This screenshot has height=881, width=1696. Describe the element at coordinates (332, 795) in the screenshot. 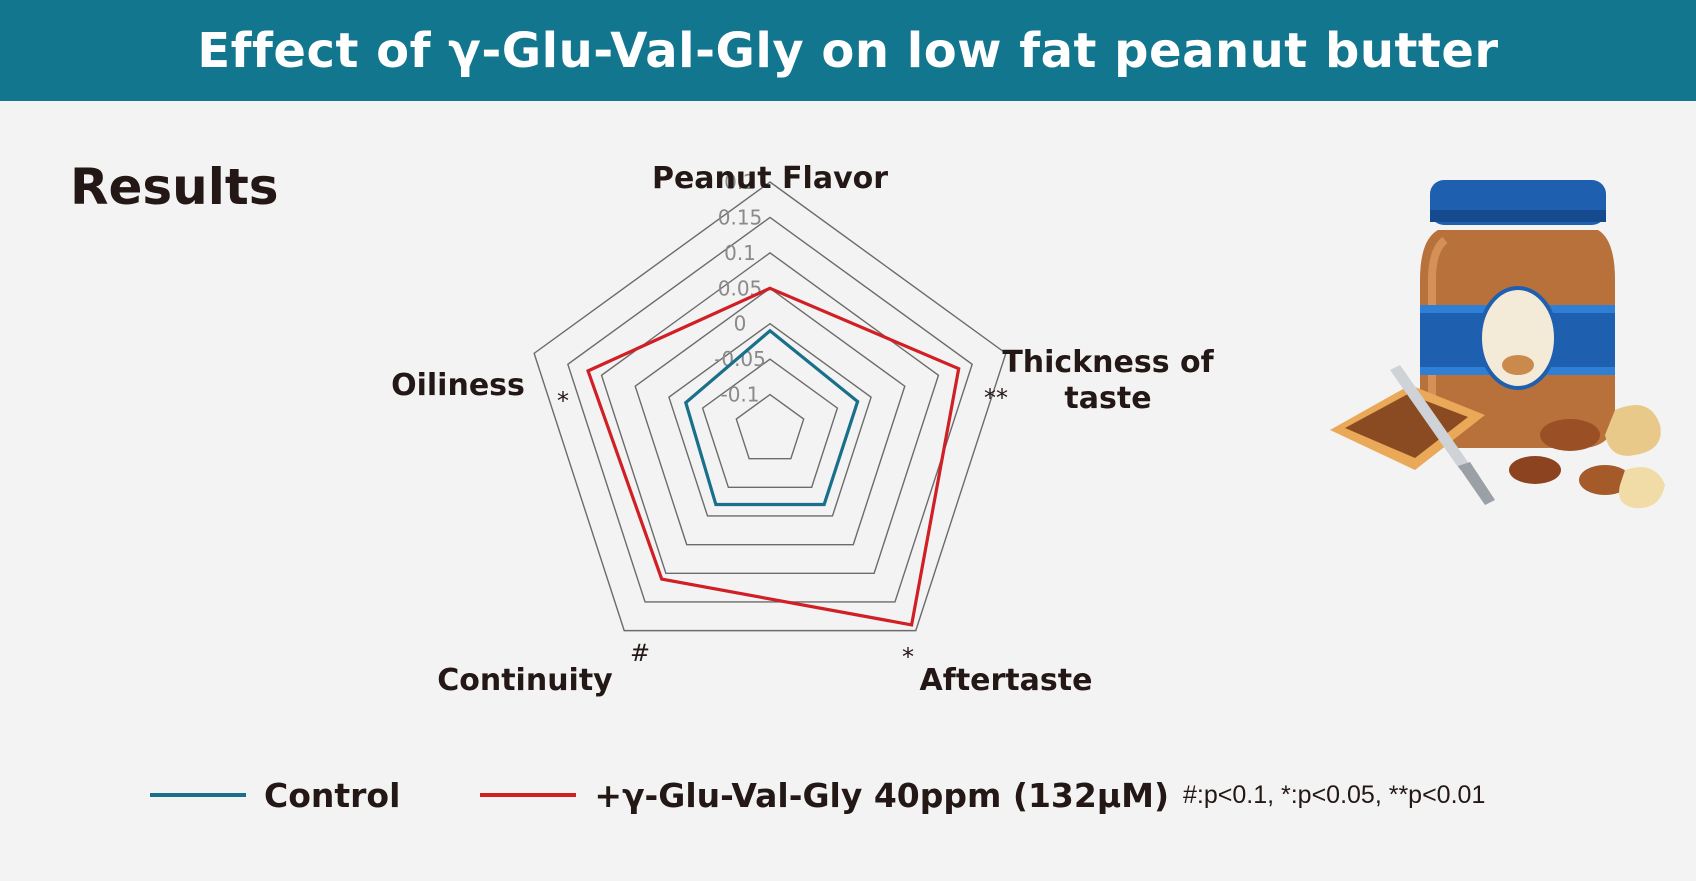

I see `legend-label-control: Control` at that location.